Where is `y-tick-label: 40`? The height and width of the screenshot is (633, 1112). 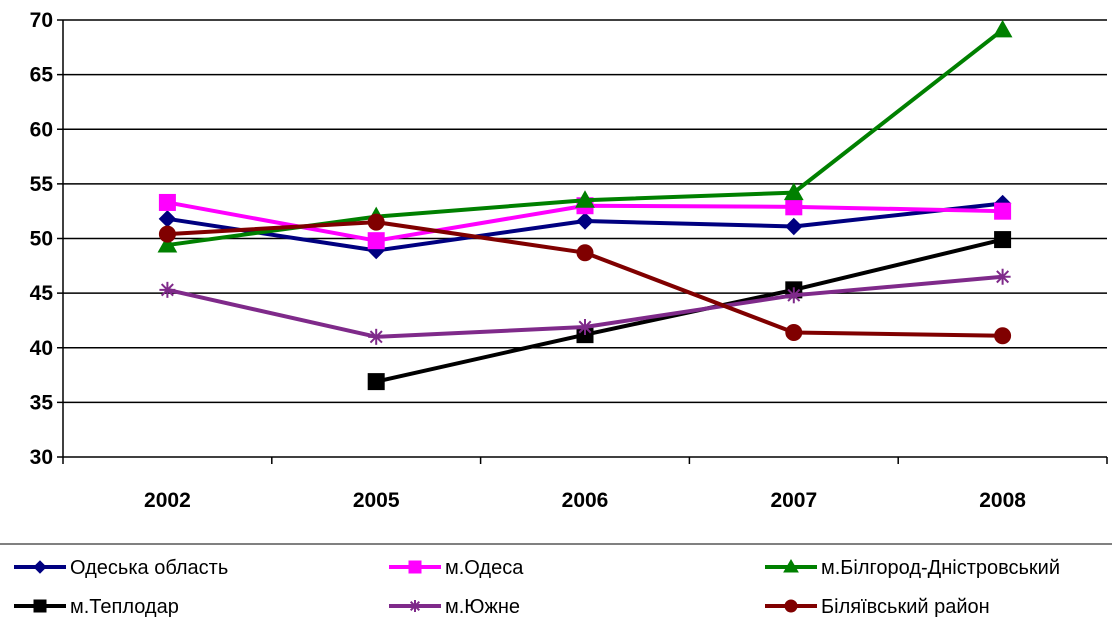
y-tick-label: 40 is located at coordinates (41, 348).